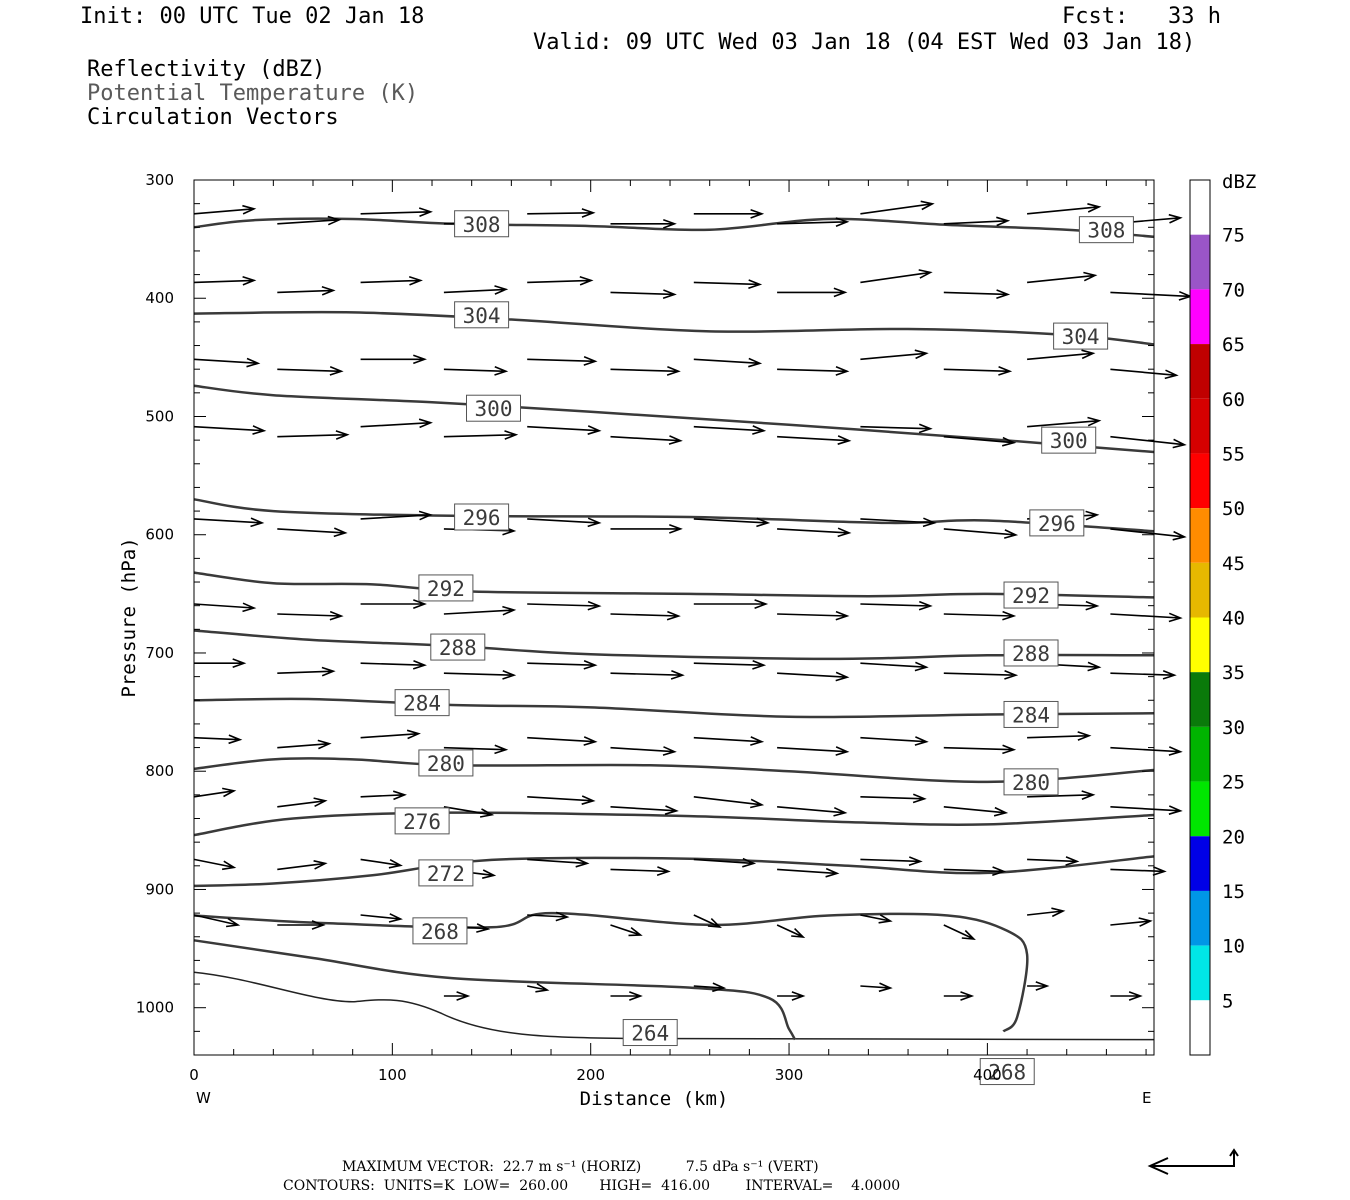  Describe the element at coordinates (1146, 1098) in the screenshot. I see `east-label: E` at that location.